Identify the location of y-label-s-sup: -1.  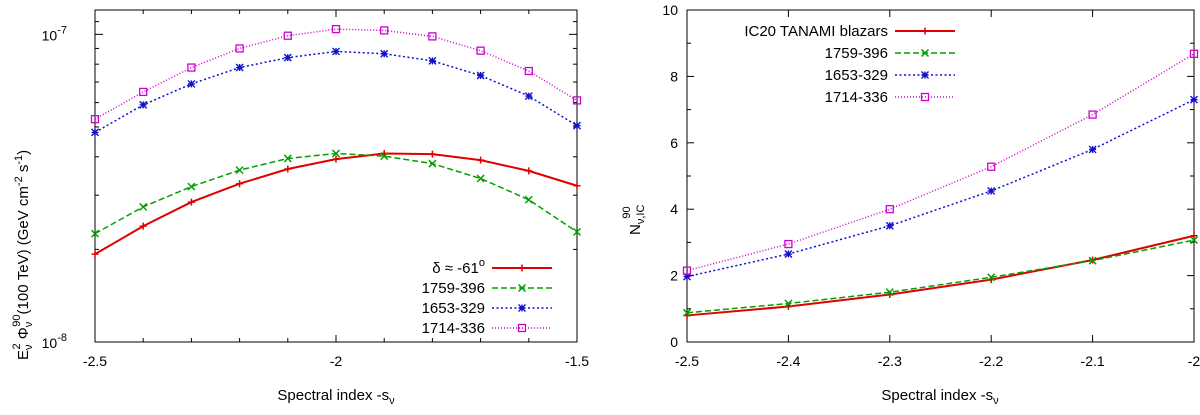
(19, 160).